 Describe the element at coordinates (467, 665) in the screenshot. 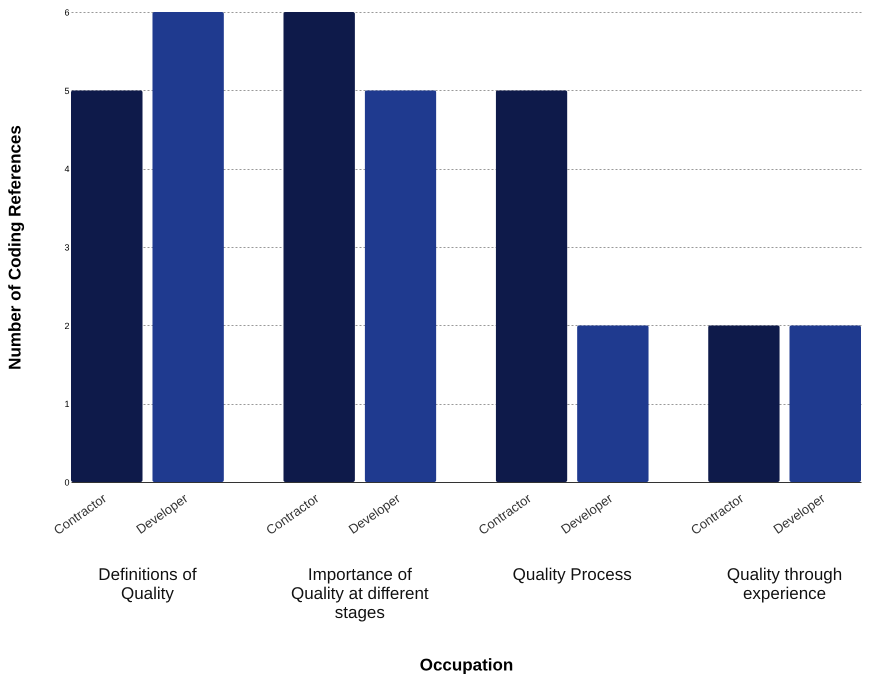

I see `x-axis-title: Occupation` at that location.